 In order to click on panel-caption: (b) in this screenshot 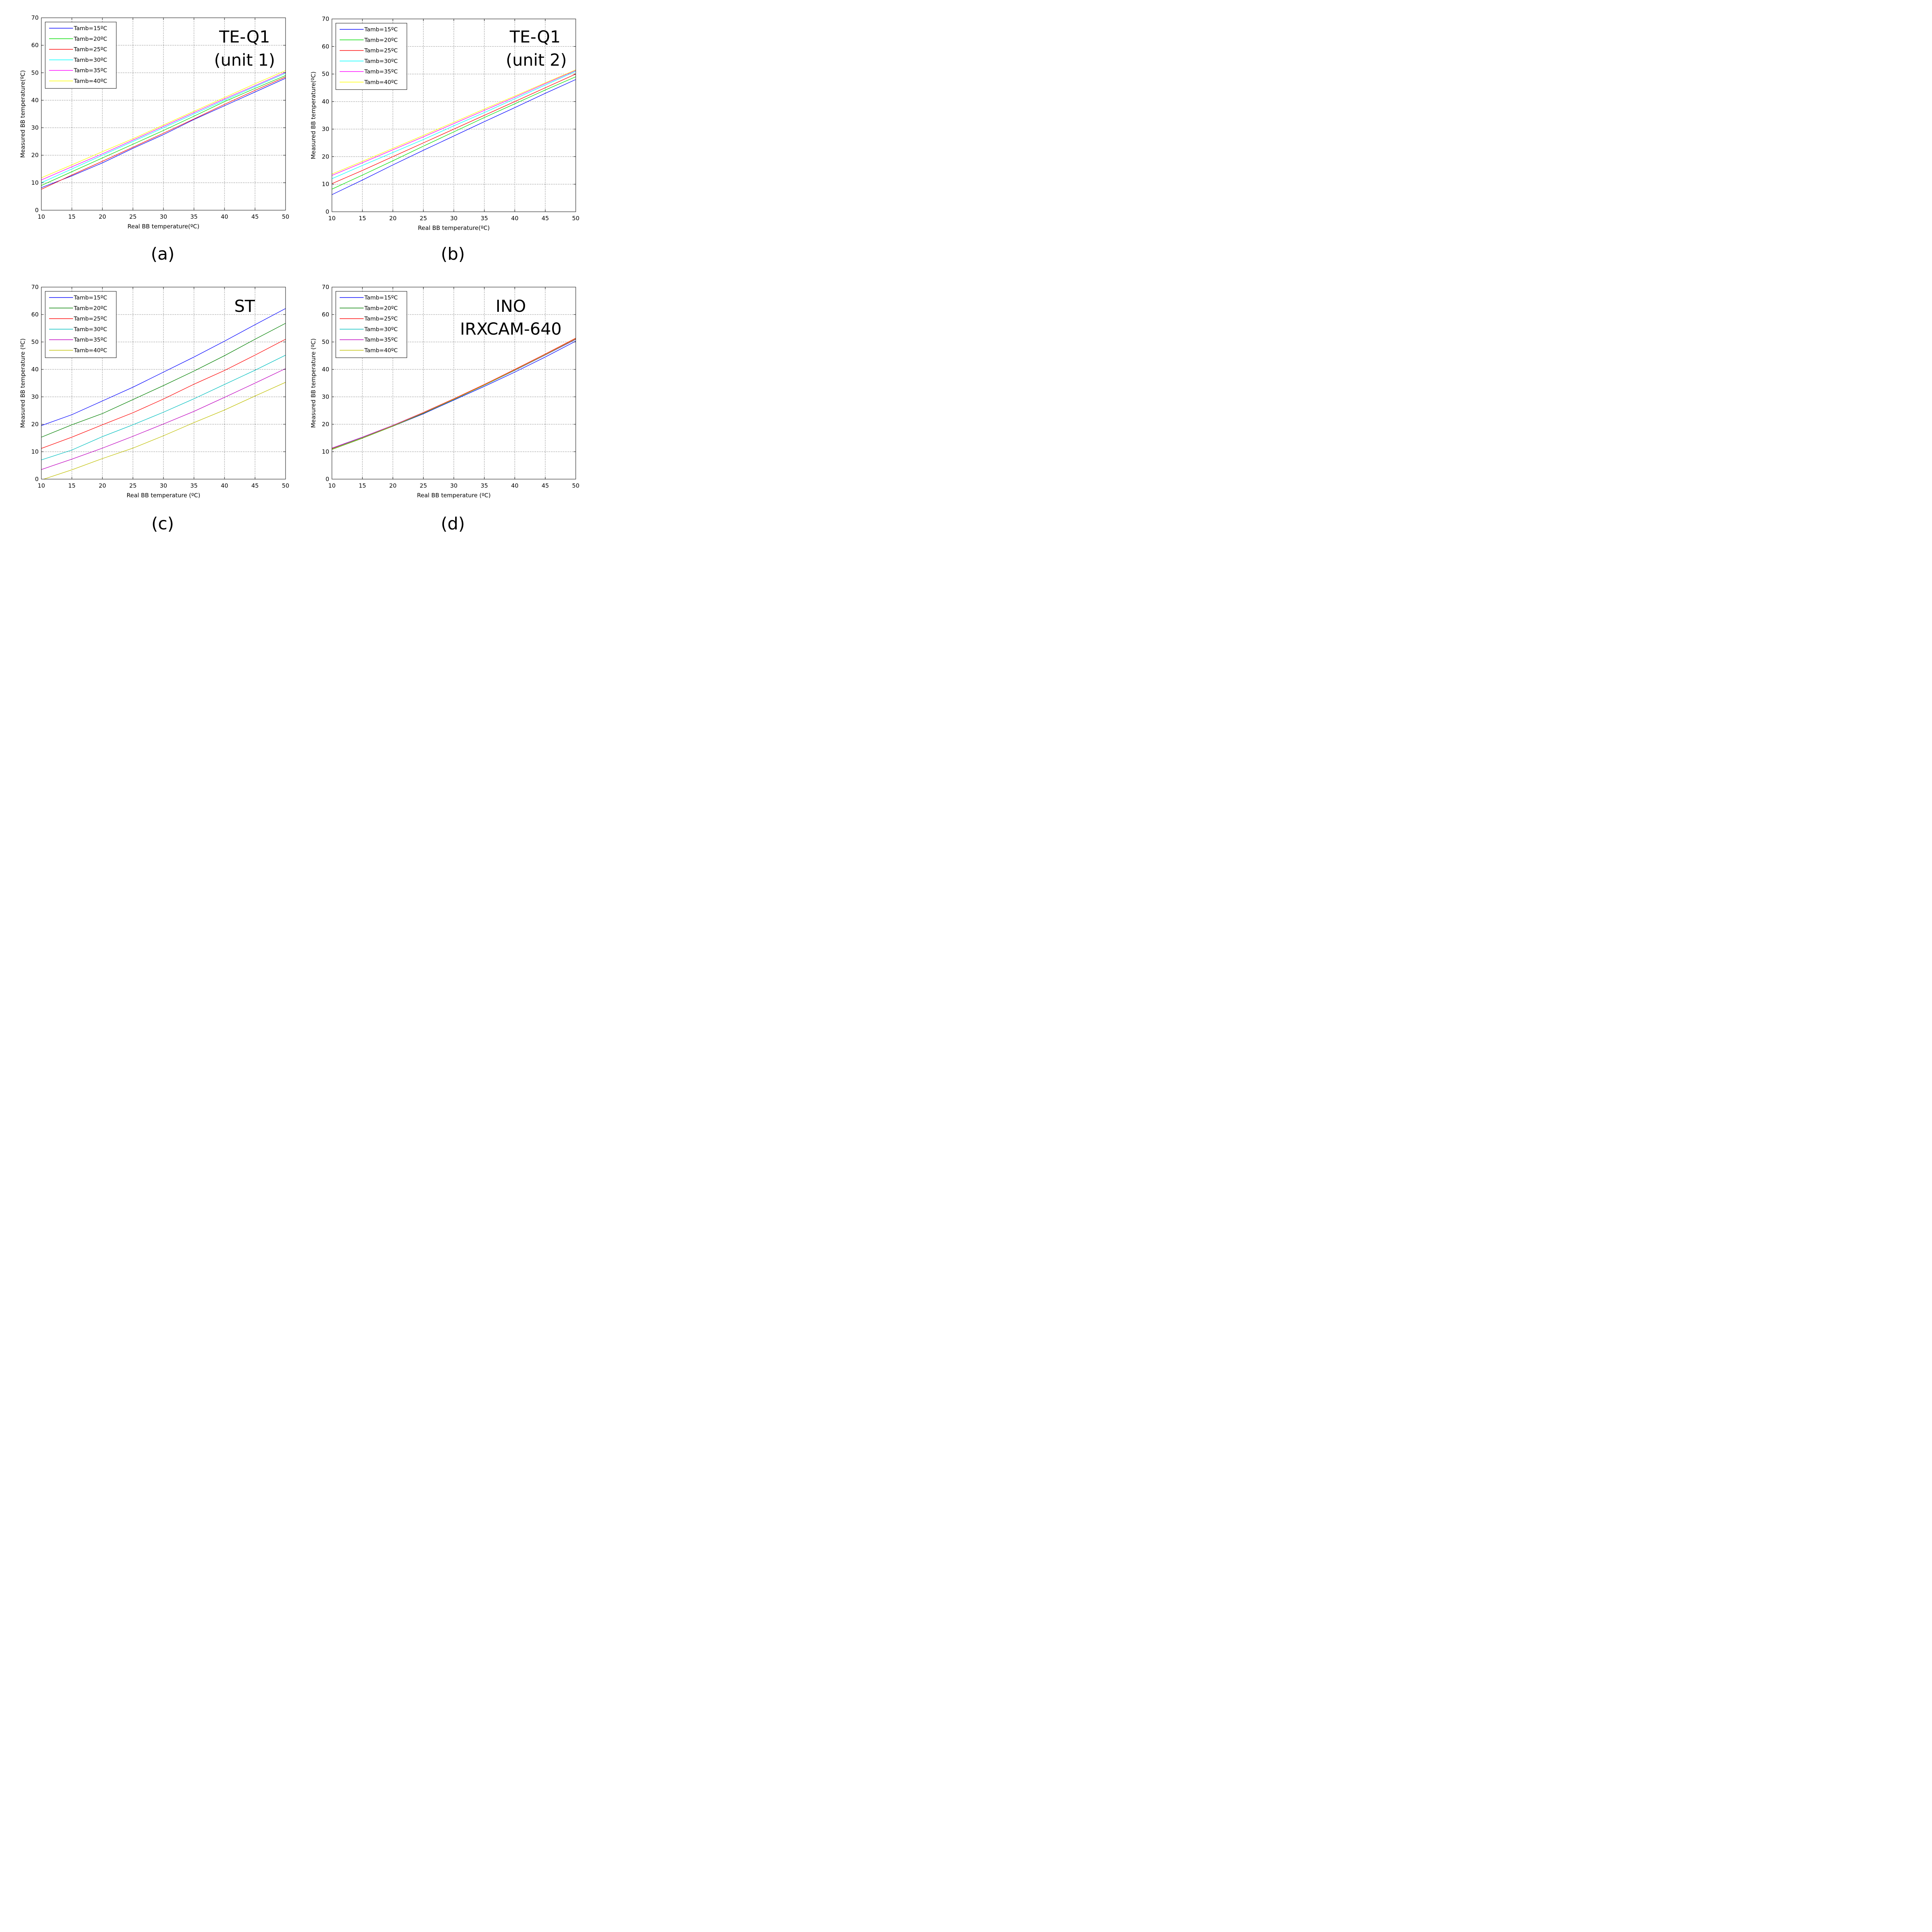, I will do `click(453, 254)`.